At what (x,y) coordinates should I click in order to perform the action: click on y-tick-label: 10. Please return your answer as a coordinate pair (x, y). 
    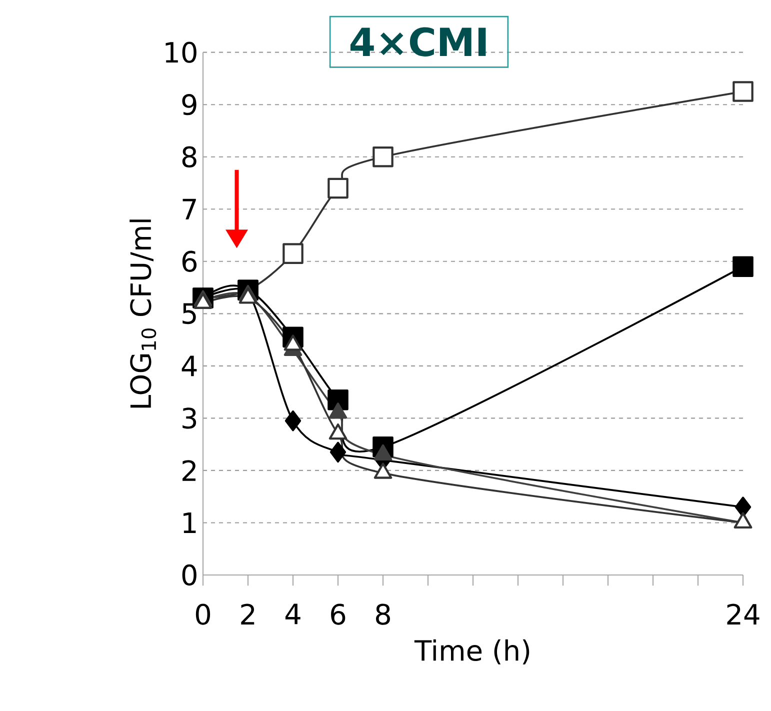
    Looking at the image, I should click on (181, 52).